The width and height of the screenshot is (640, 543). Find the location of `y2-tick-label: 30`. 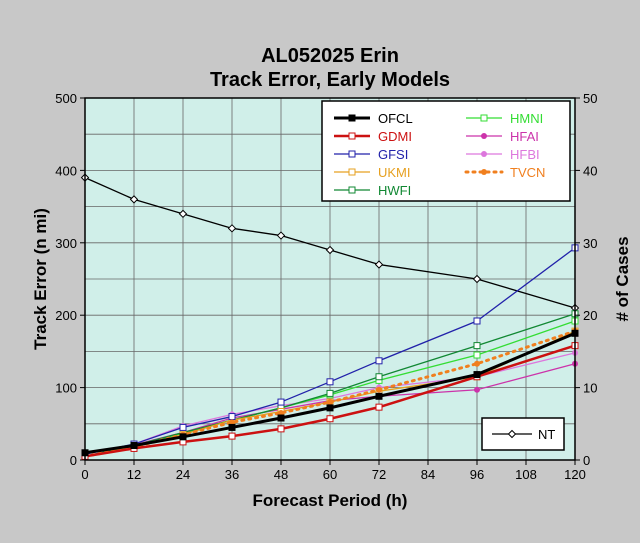

y2-tick-label: 30 is located at coordinates (590, 243).